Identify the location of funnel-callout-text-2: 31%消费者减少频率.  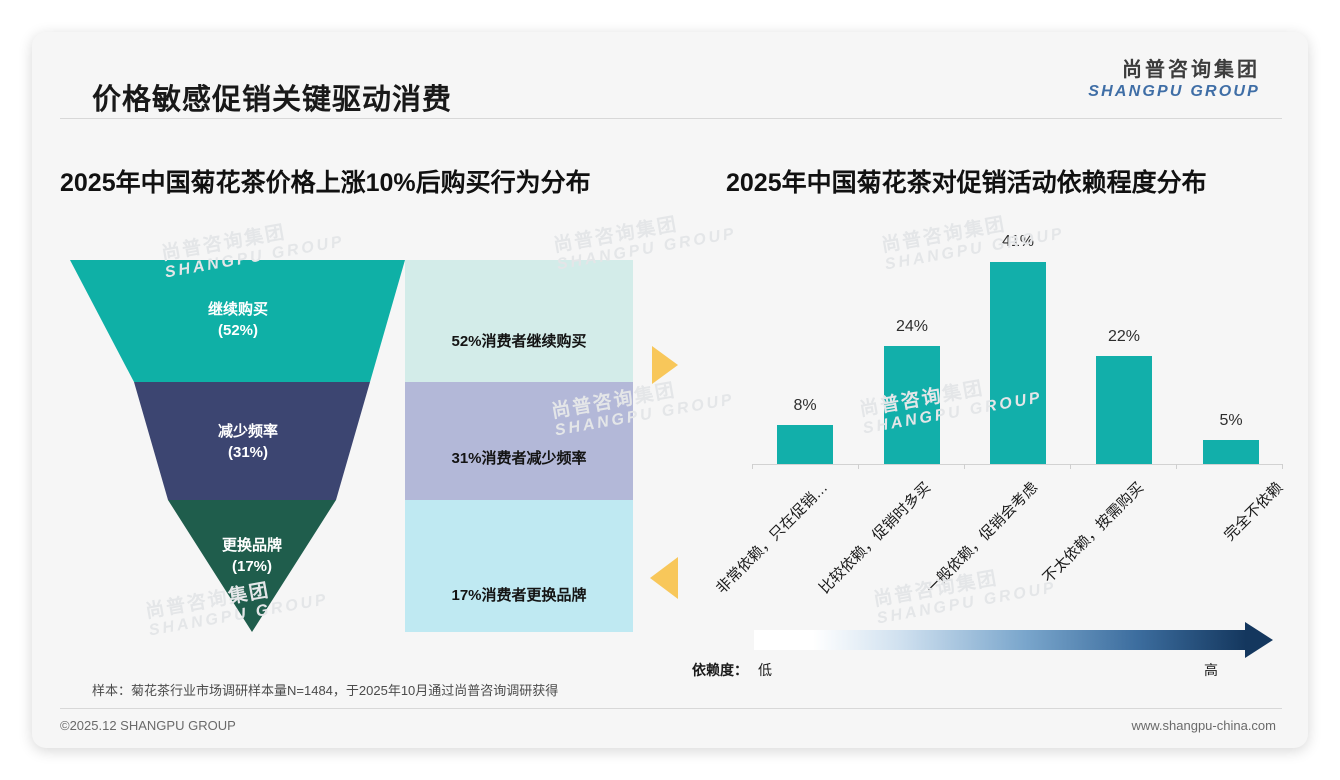
(519, 458).